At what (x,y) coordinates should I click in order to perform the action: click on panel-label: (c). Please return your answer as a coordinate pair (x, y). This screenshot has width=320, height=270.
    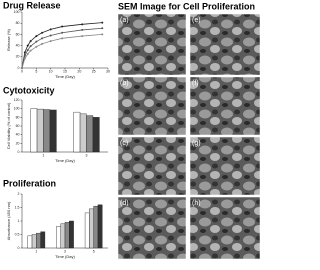
    Looking at the image, I should click on (124, 143).